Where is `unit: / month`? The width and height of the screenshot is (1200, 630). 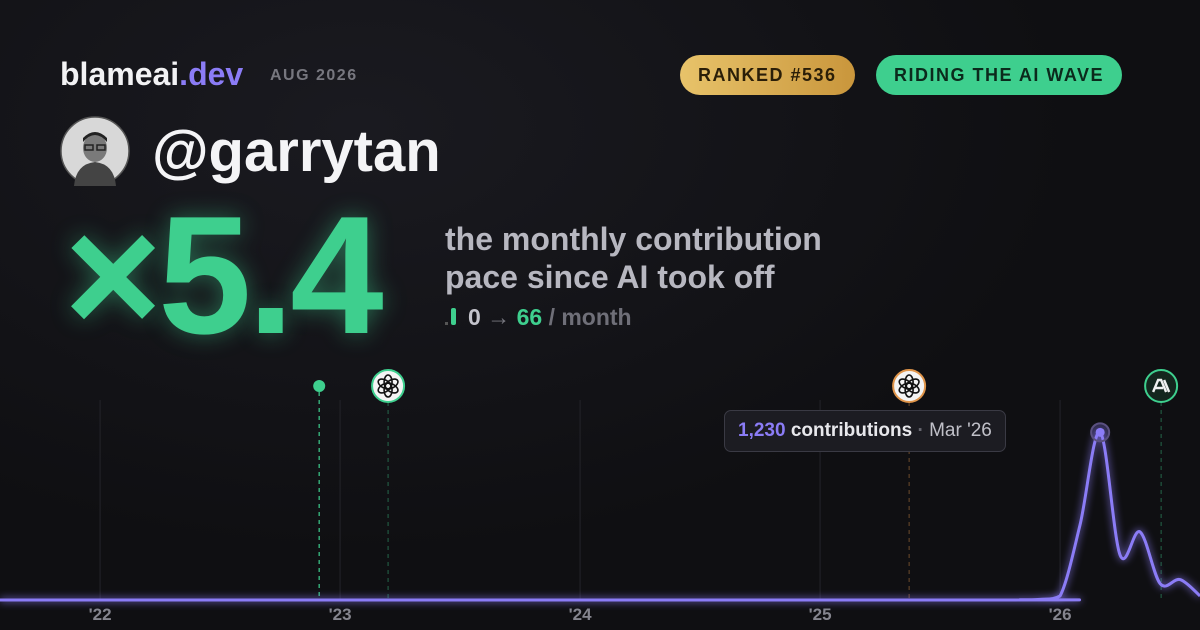
unit: / month is located at coordinates (590, 317).